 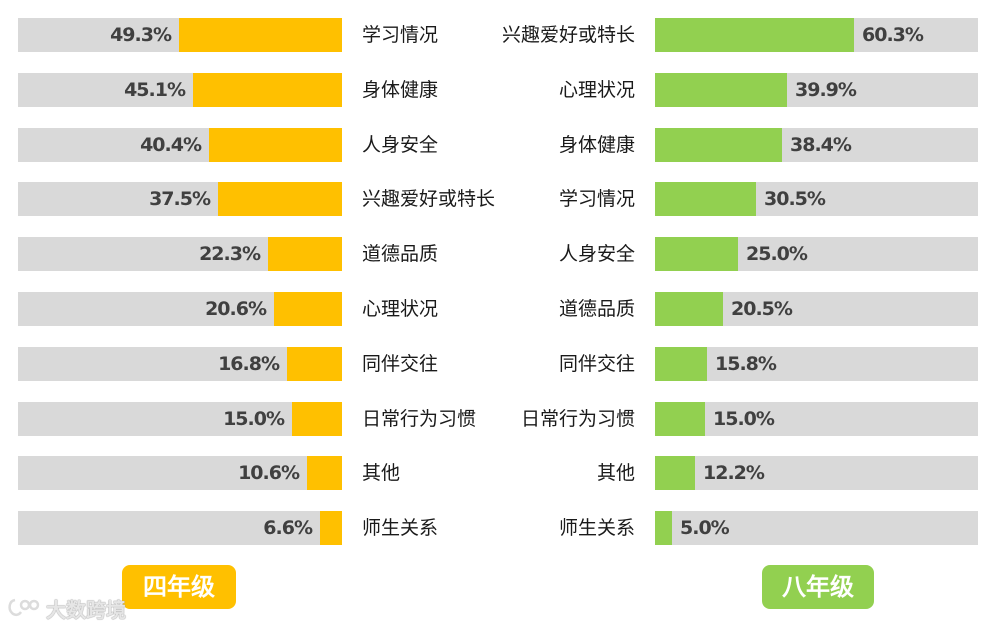 I want to click on grade8-bar-track: 39.9%, so click(x=816, y=90).